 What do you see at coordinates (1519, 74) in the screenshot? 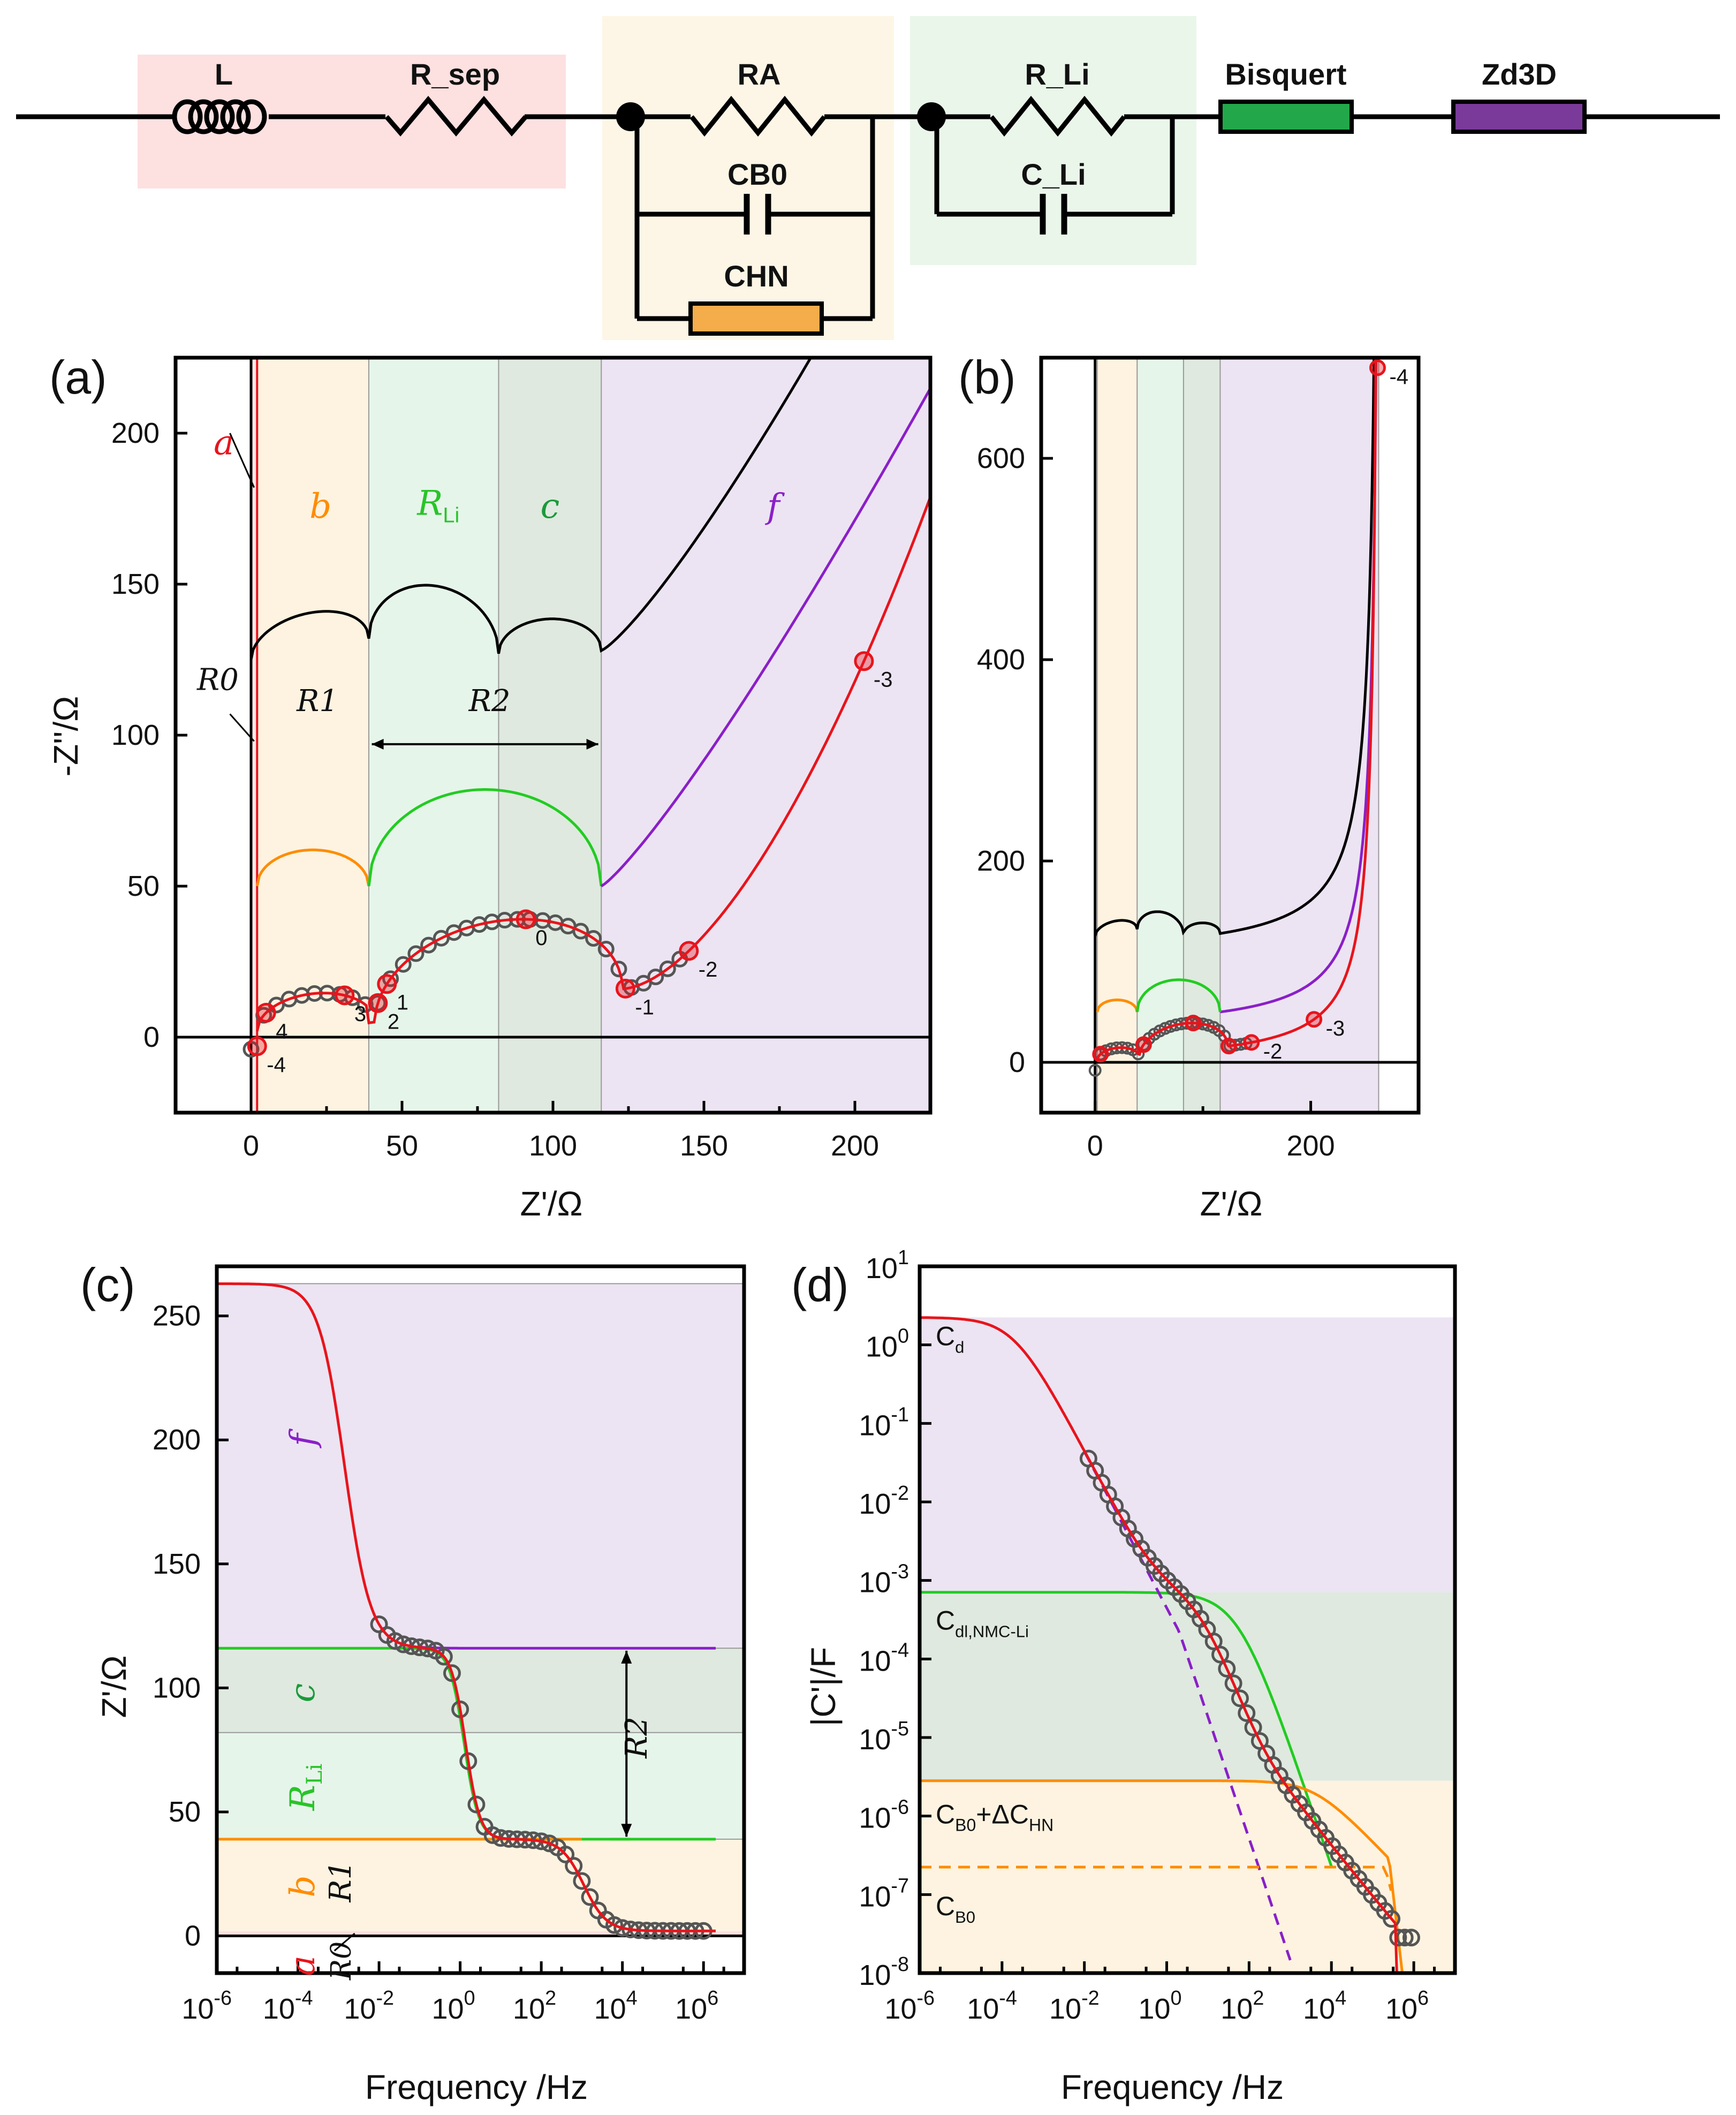
I see `zd3d-label: Zd3D` at bounding box center [1519, 74].